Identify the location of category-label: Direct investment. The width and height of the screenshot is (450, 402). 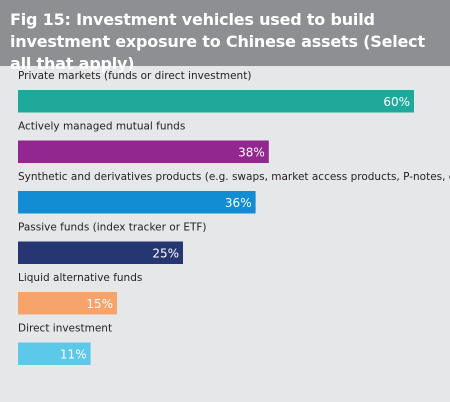
(65, 329).